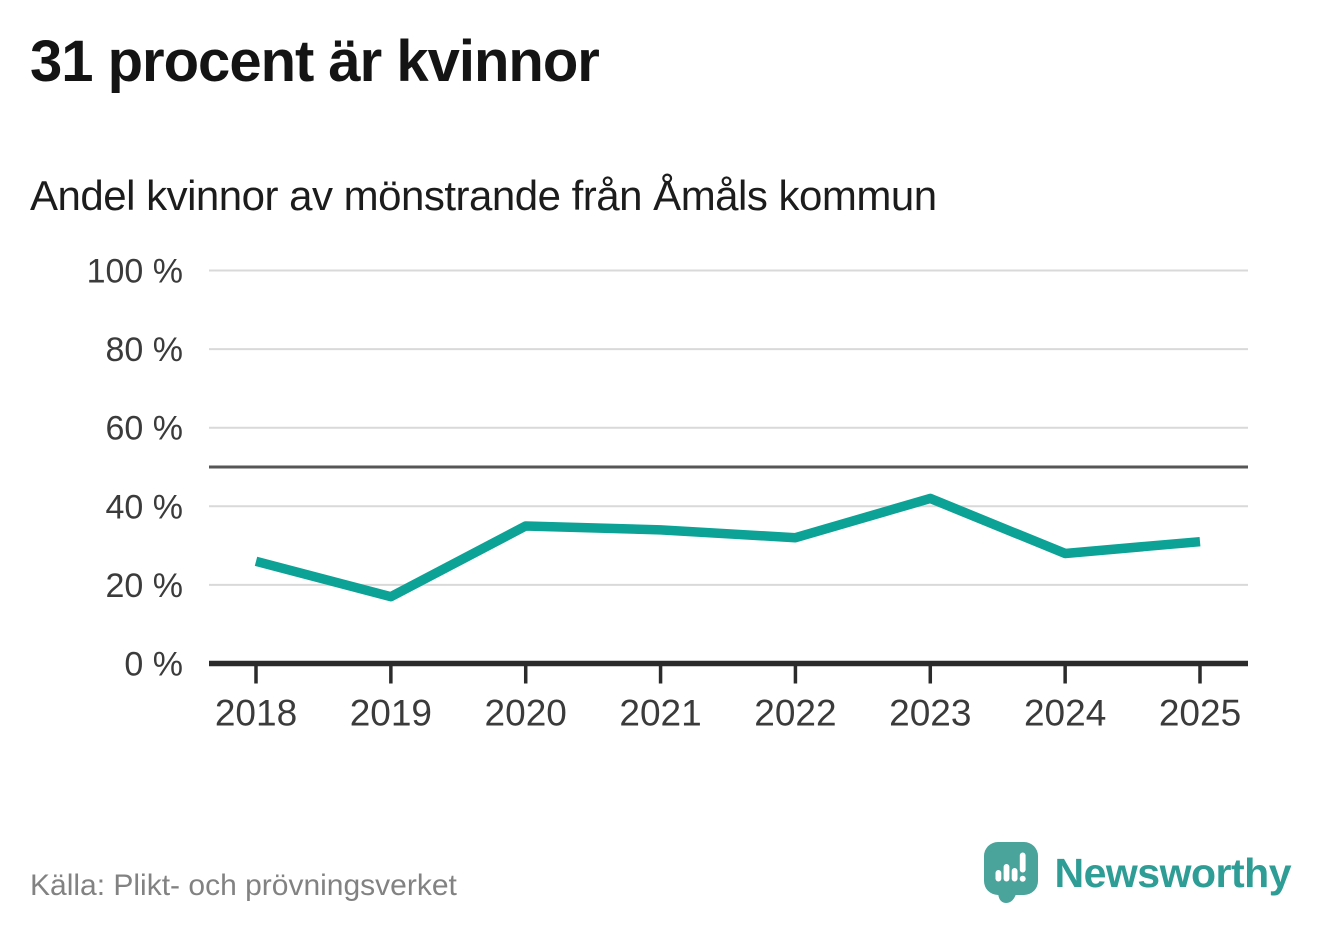 The width and height of the screenshot is (1322, 939). I want to click on y-tick-label: 0 %, so click(153, 665).